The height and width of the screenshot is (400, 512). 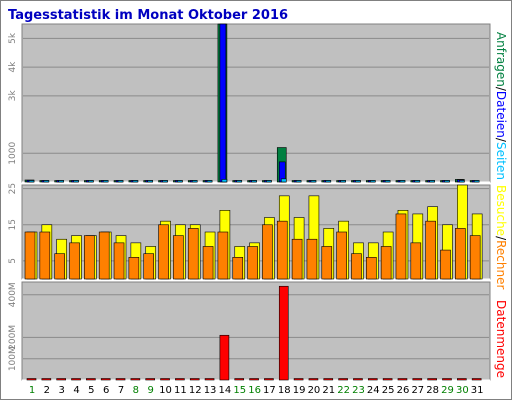 What do you see at coordinates (447, 390) in the screenshot?
I see `x-tick-label: 29` at bounding box center [447, 390].